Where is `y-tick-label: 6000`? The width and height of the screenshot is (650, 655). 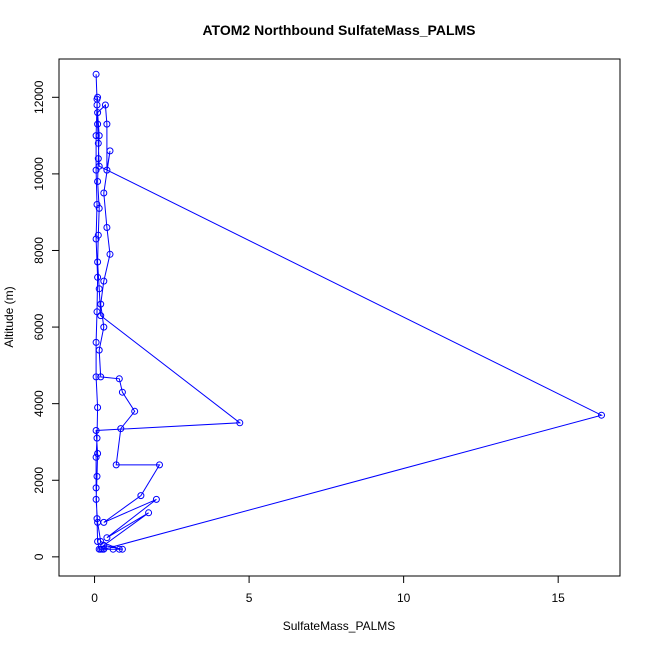 y-tick-label: 6000 is located at coordinates (39, 326).